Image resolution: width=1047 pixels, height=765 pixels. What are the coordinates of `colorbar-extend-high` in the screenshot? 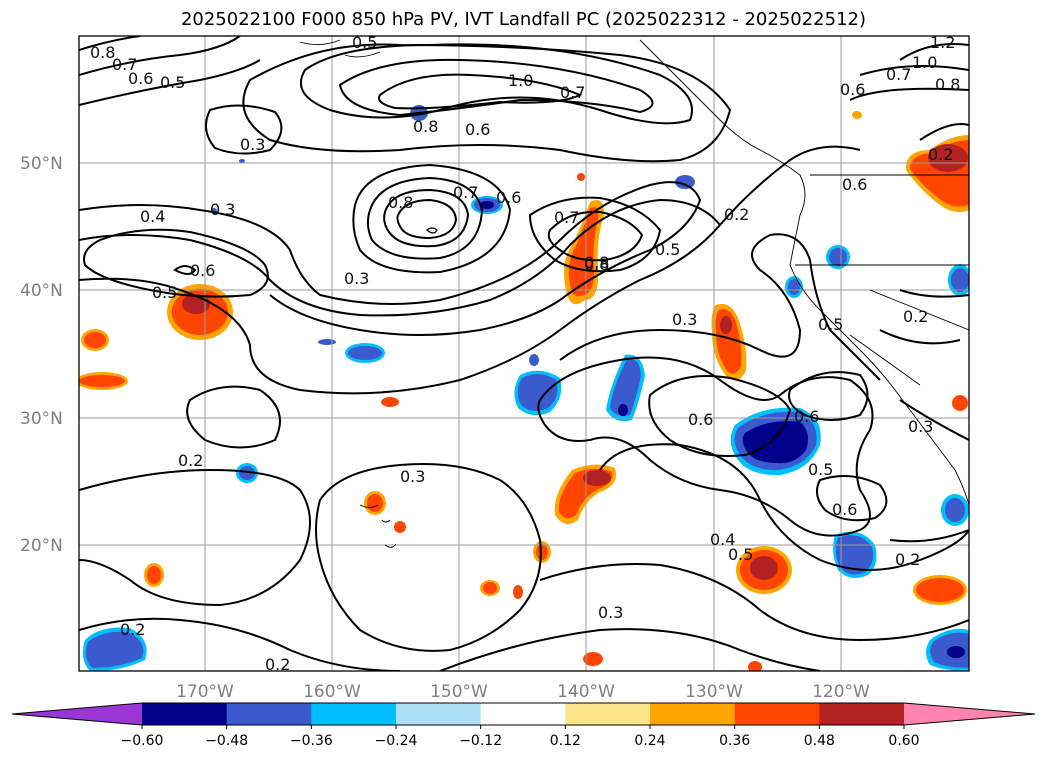 It's located at (969, 714).